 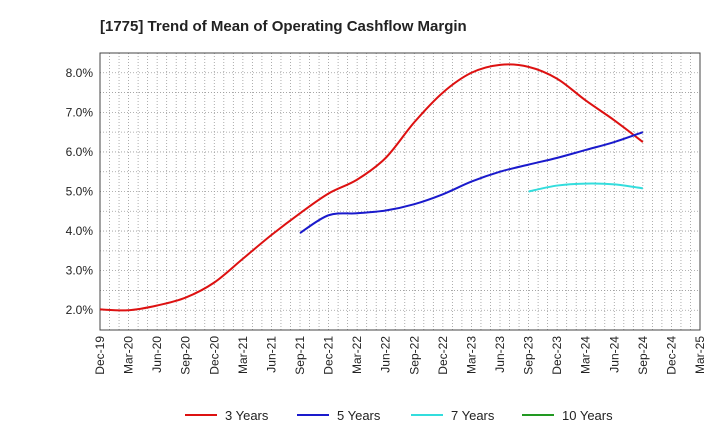 What do you see at coordinates (329, 355) in the screenshot?
I see `x-tick-label: Dec-21` at bounding box center [329, 355].